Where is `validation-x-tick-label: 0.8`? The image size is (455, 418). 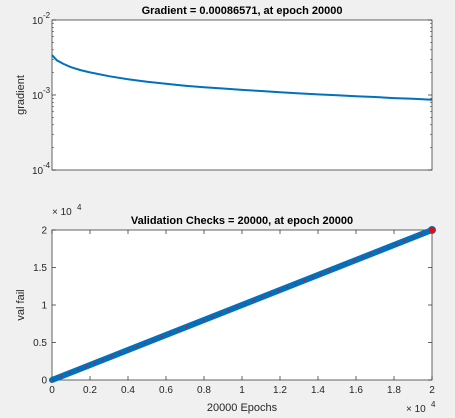 validation-x-tick-label: 0.8 is located at coordinates (204, 390).